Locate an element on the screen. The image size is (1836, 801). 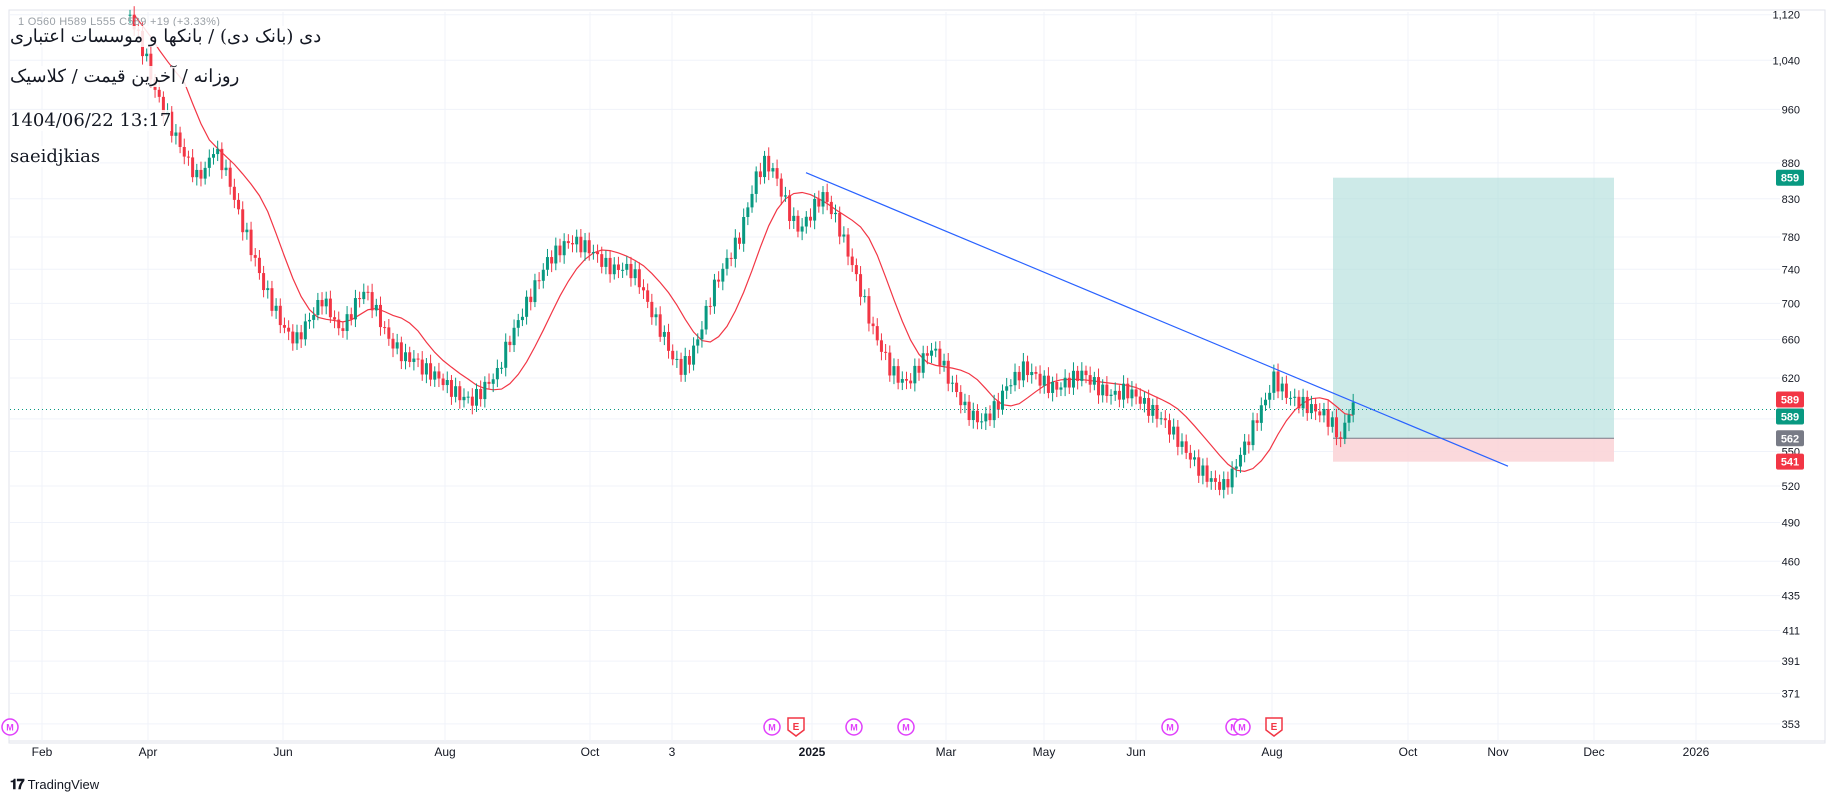
price-label-text: 541 is located at coordinates (1790, 463).